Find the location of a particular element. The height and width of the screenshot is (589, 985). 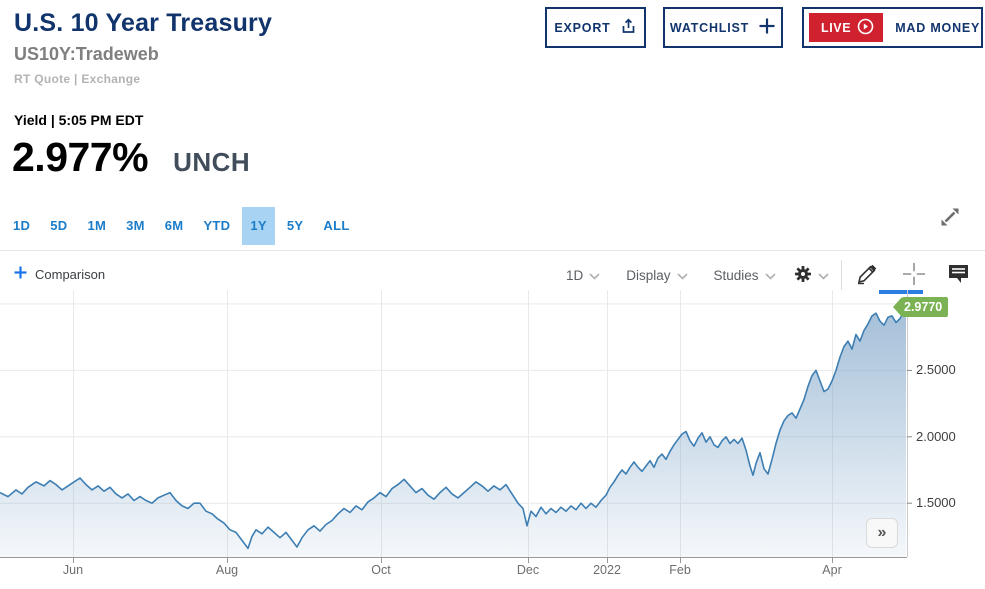

live-badge-label: LIVE is located at coordinates (836, 27).